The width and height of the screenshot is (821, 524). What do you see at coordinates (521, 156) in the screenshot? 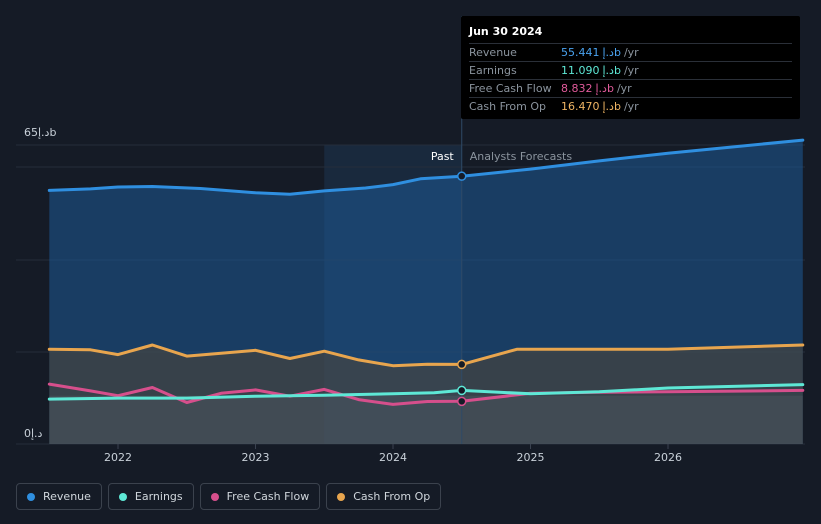
I see `forecast-label: Analysts Forecasts` at bounding box center [521, 156].